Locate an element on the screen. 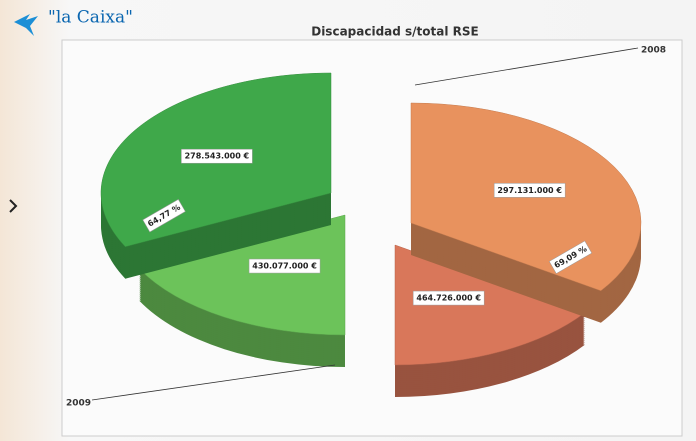 The height and width of the screenshot is (441, 696). data-label: 464.726.000 € is located at coordinates (448, 298).